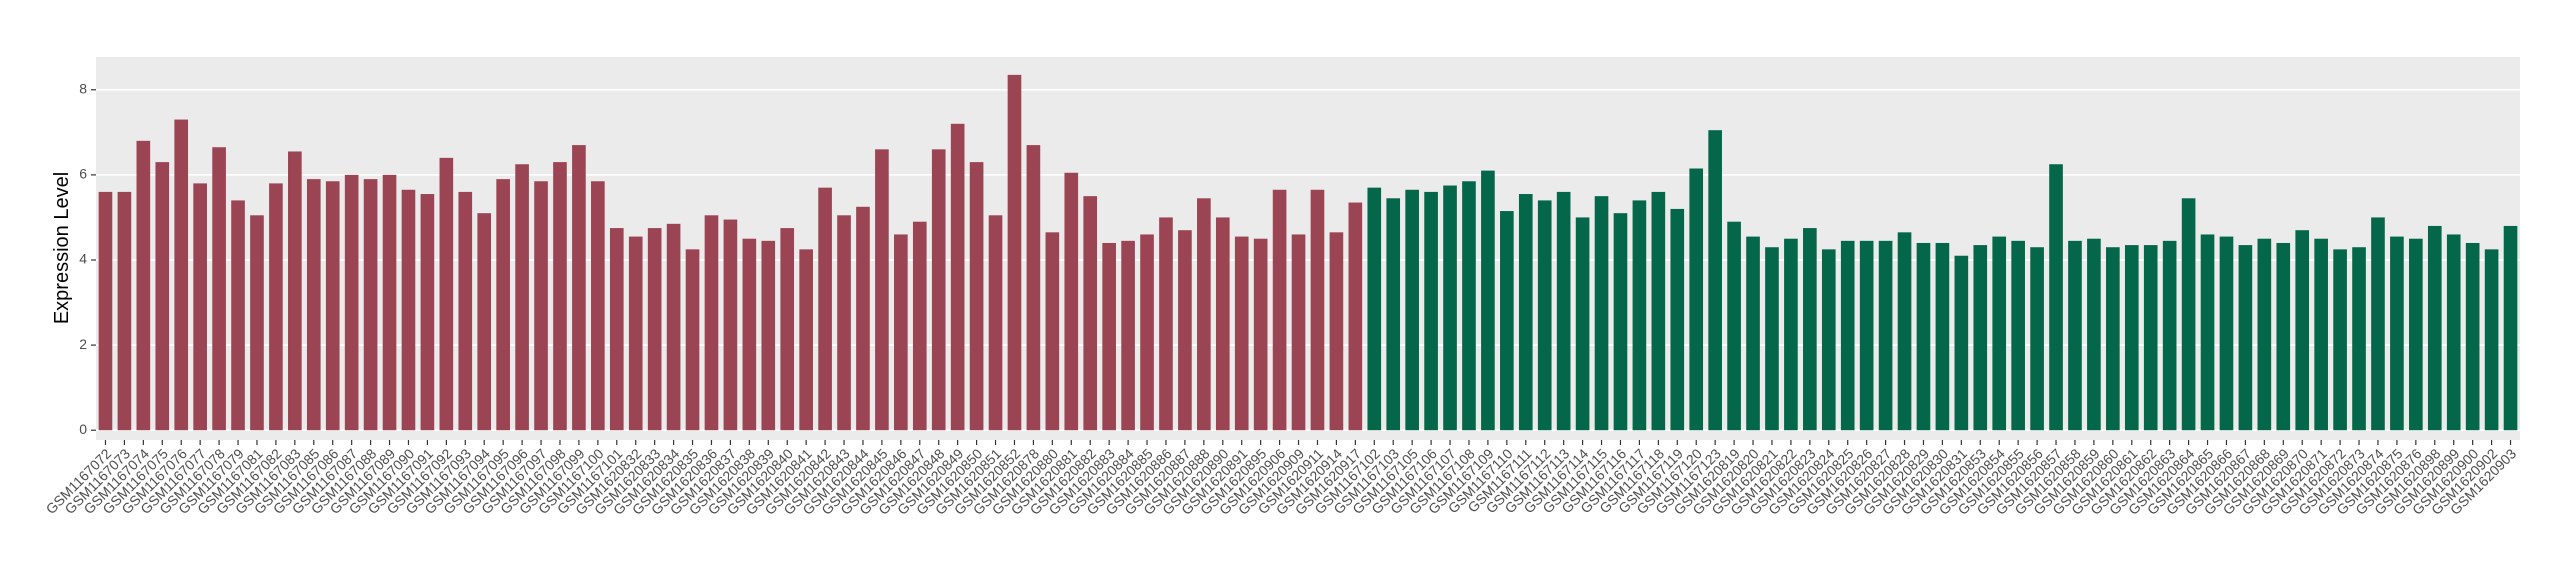 Image resolution: width=2560 pixels, height=580 pixels. I want to click on y-tick-label: 2, so click(83, 344).